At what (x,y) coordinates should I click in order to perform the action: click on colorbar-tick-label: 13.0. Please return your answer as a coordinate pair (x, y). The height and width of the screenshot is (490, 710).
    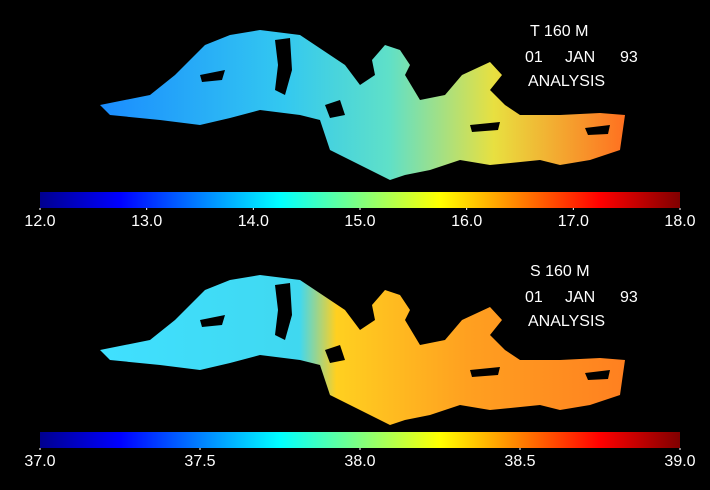
    Looking at the image, I should click on (146, 221).